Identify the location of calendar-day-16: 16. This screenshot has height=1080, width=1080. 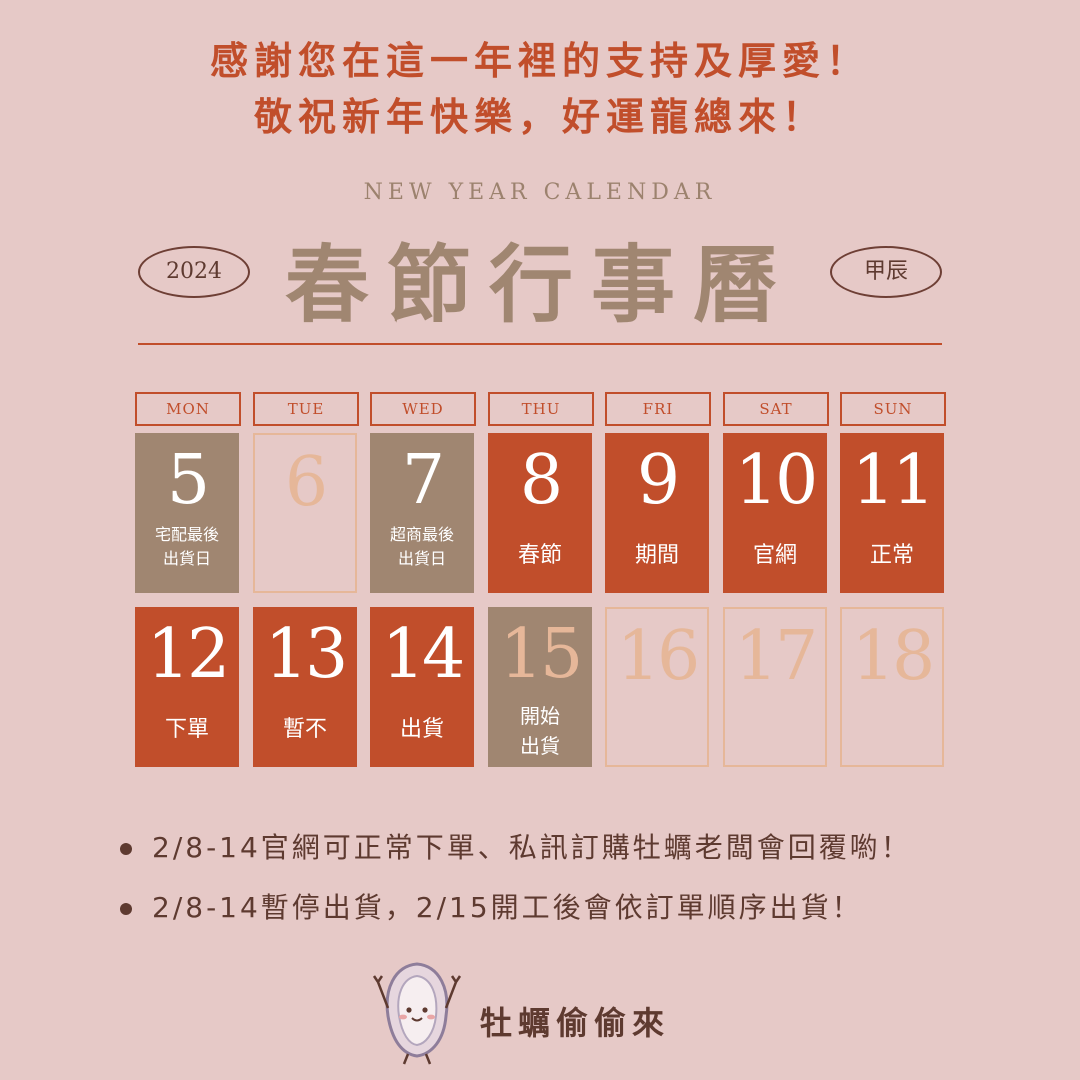
(657, 687).